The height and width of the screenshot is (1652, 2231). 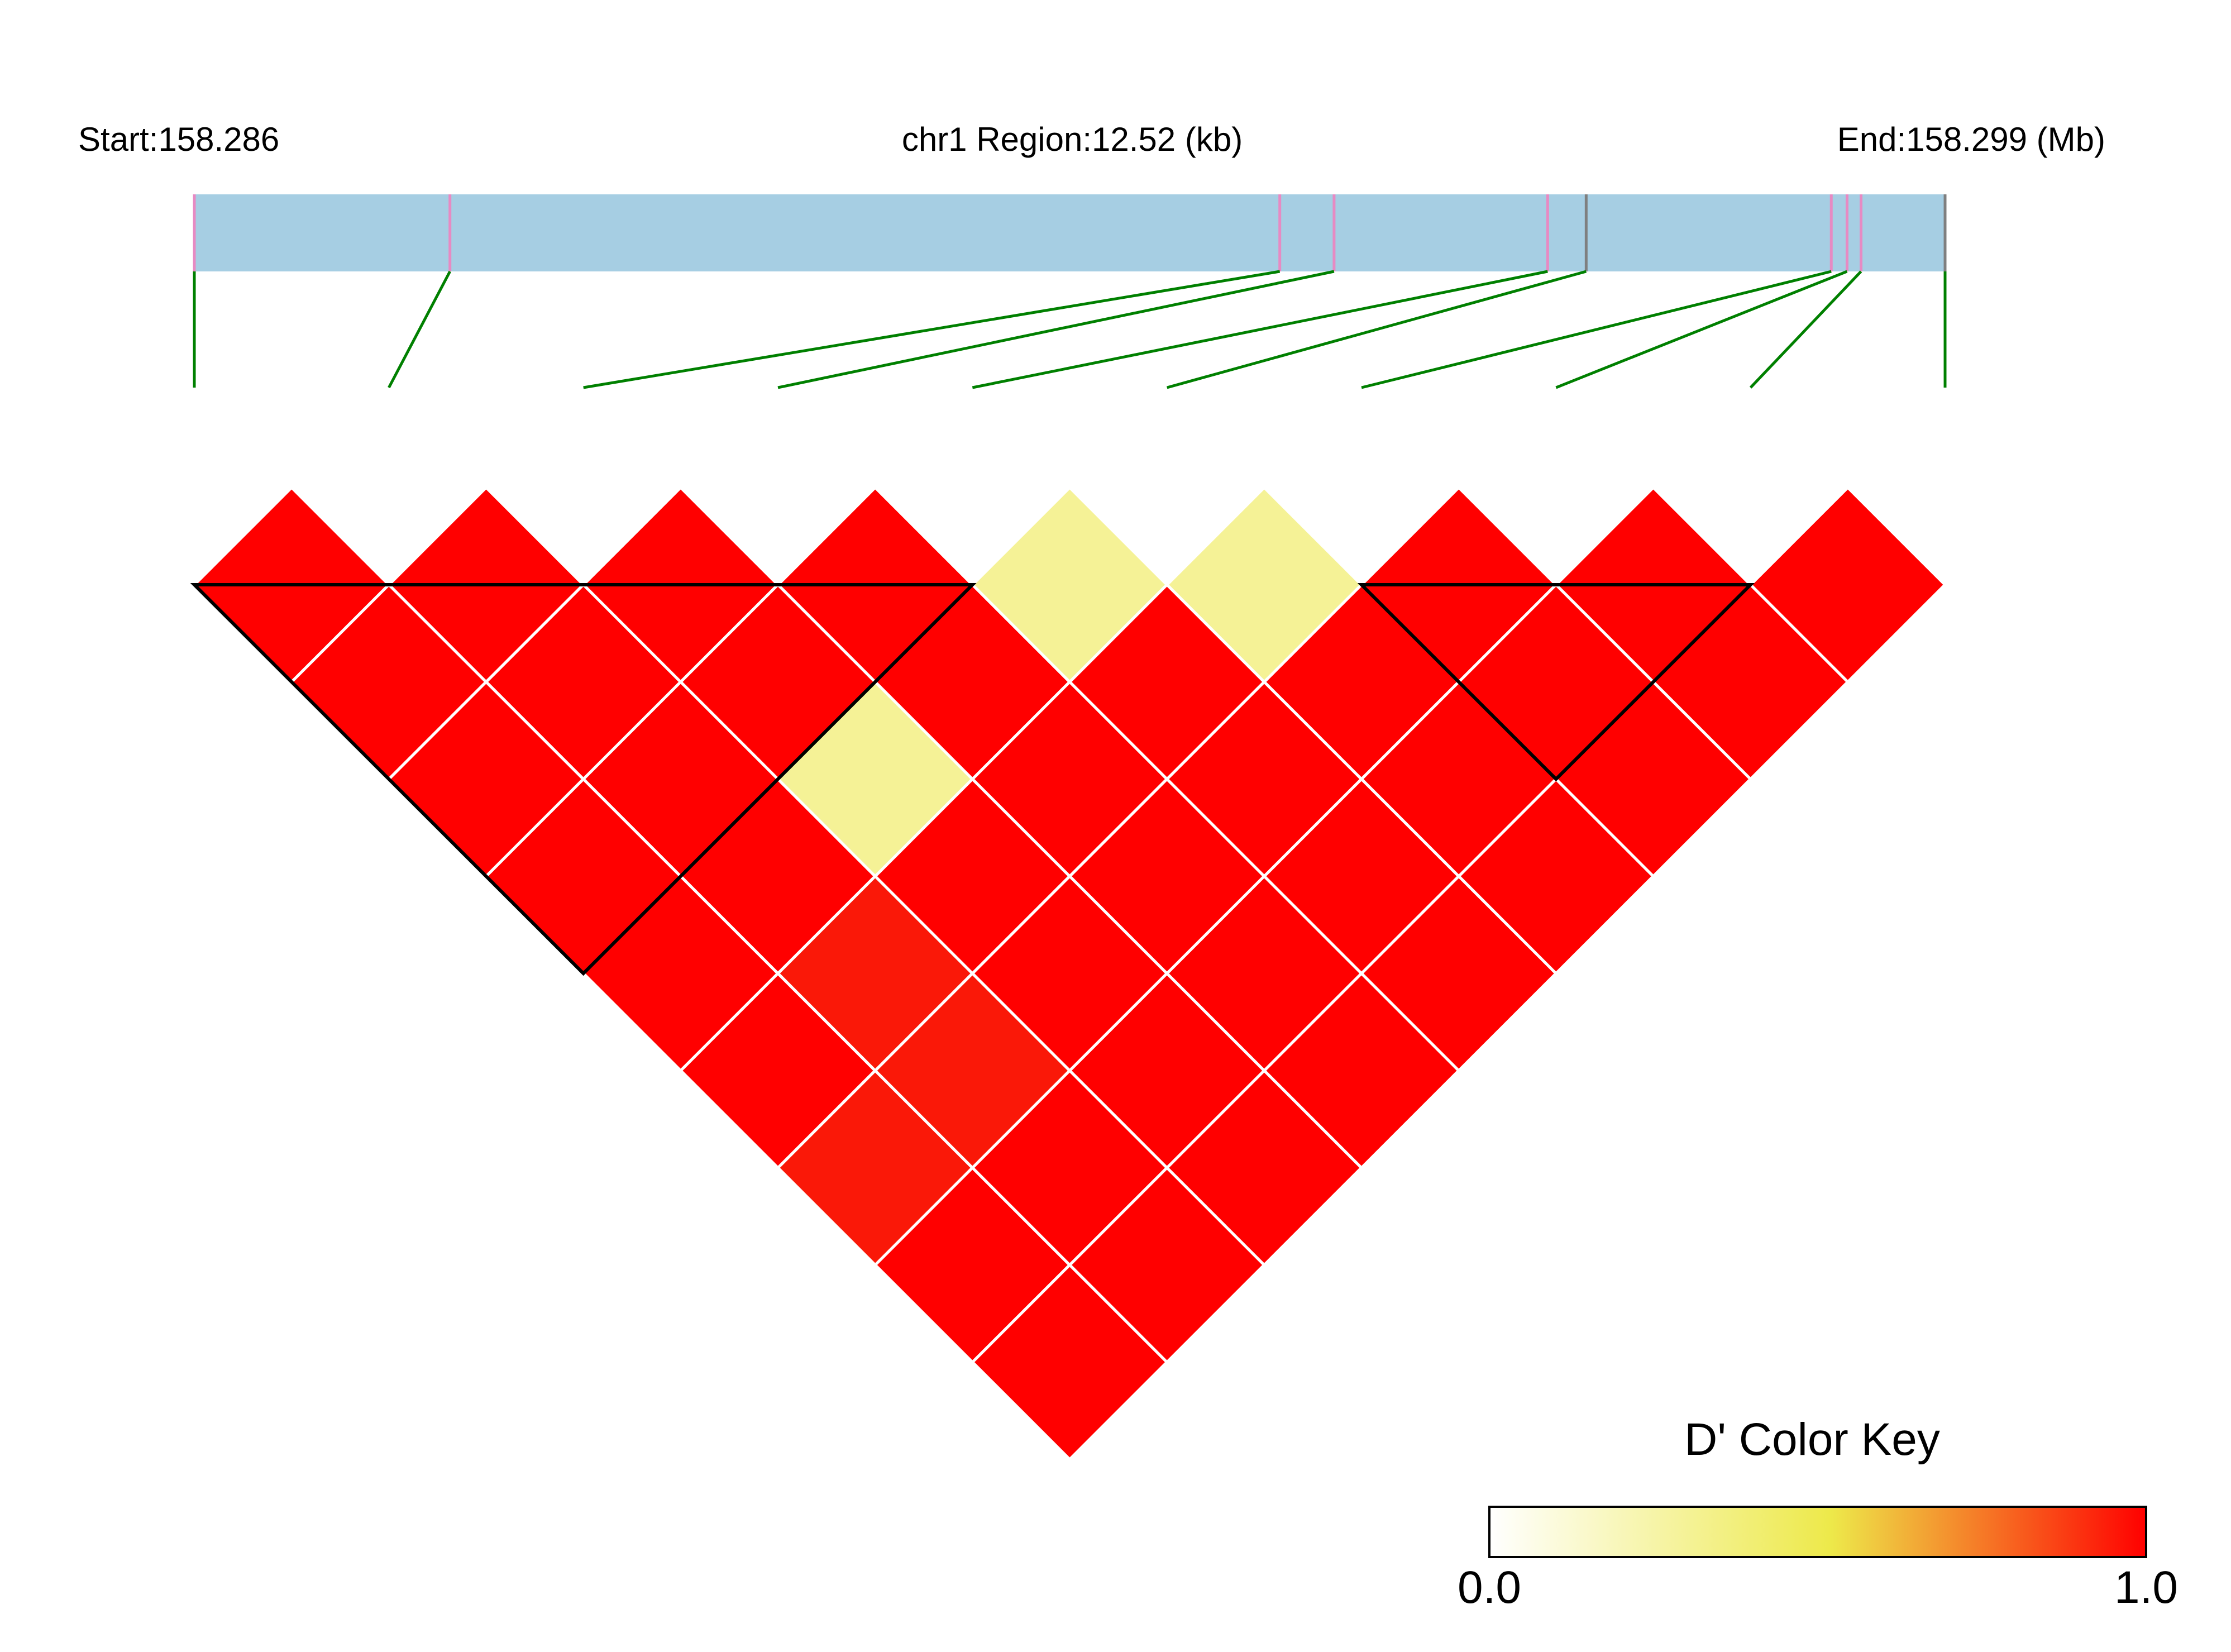 I want to click on color-key-title: D' Color Key, so click(x=1812, y=1439).